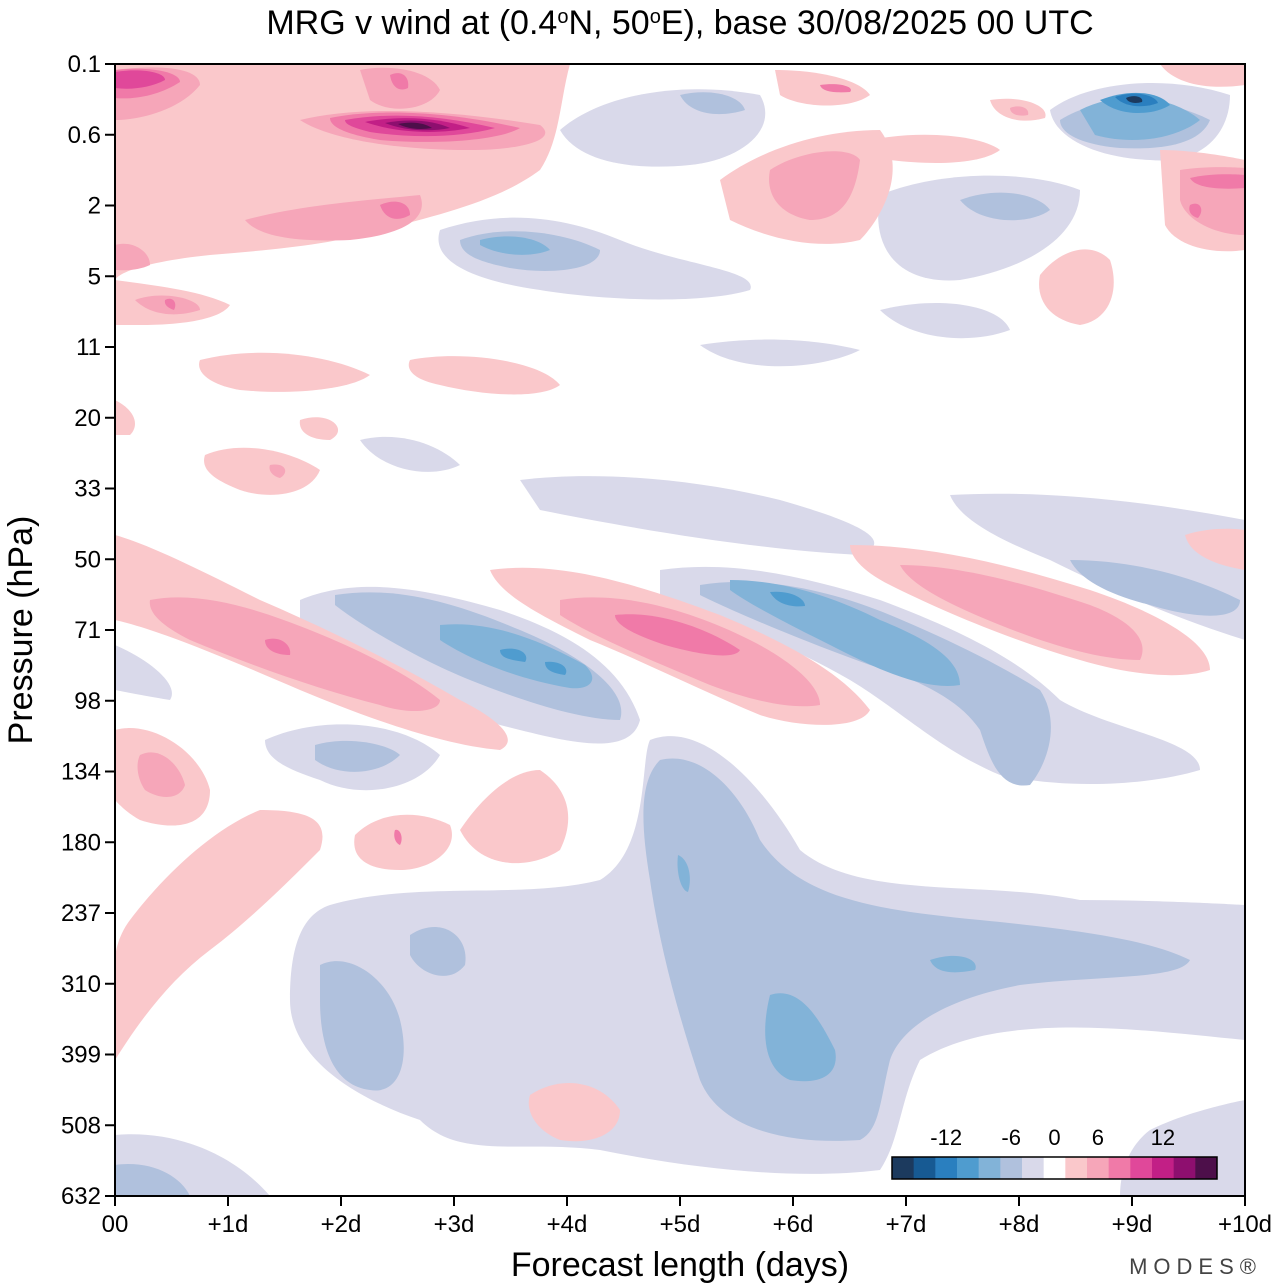 The height and width of the screenshot is (1286, 1280). I want to click on lower-pos-light, so click(574, 1112).